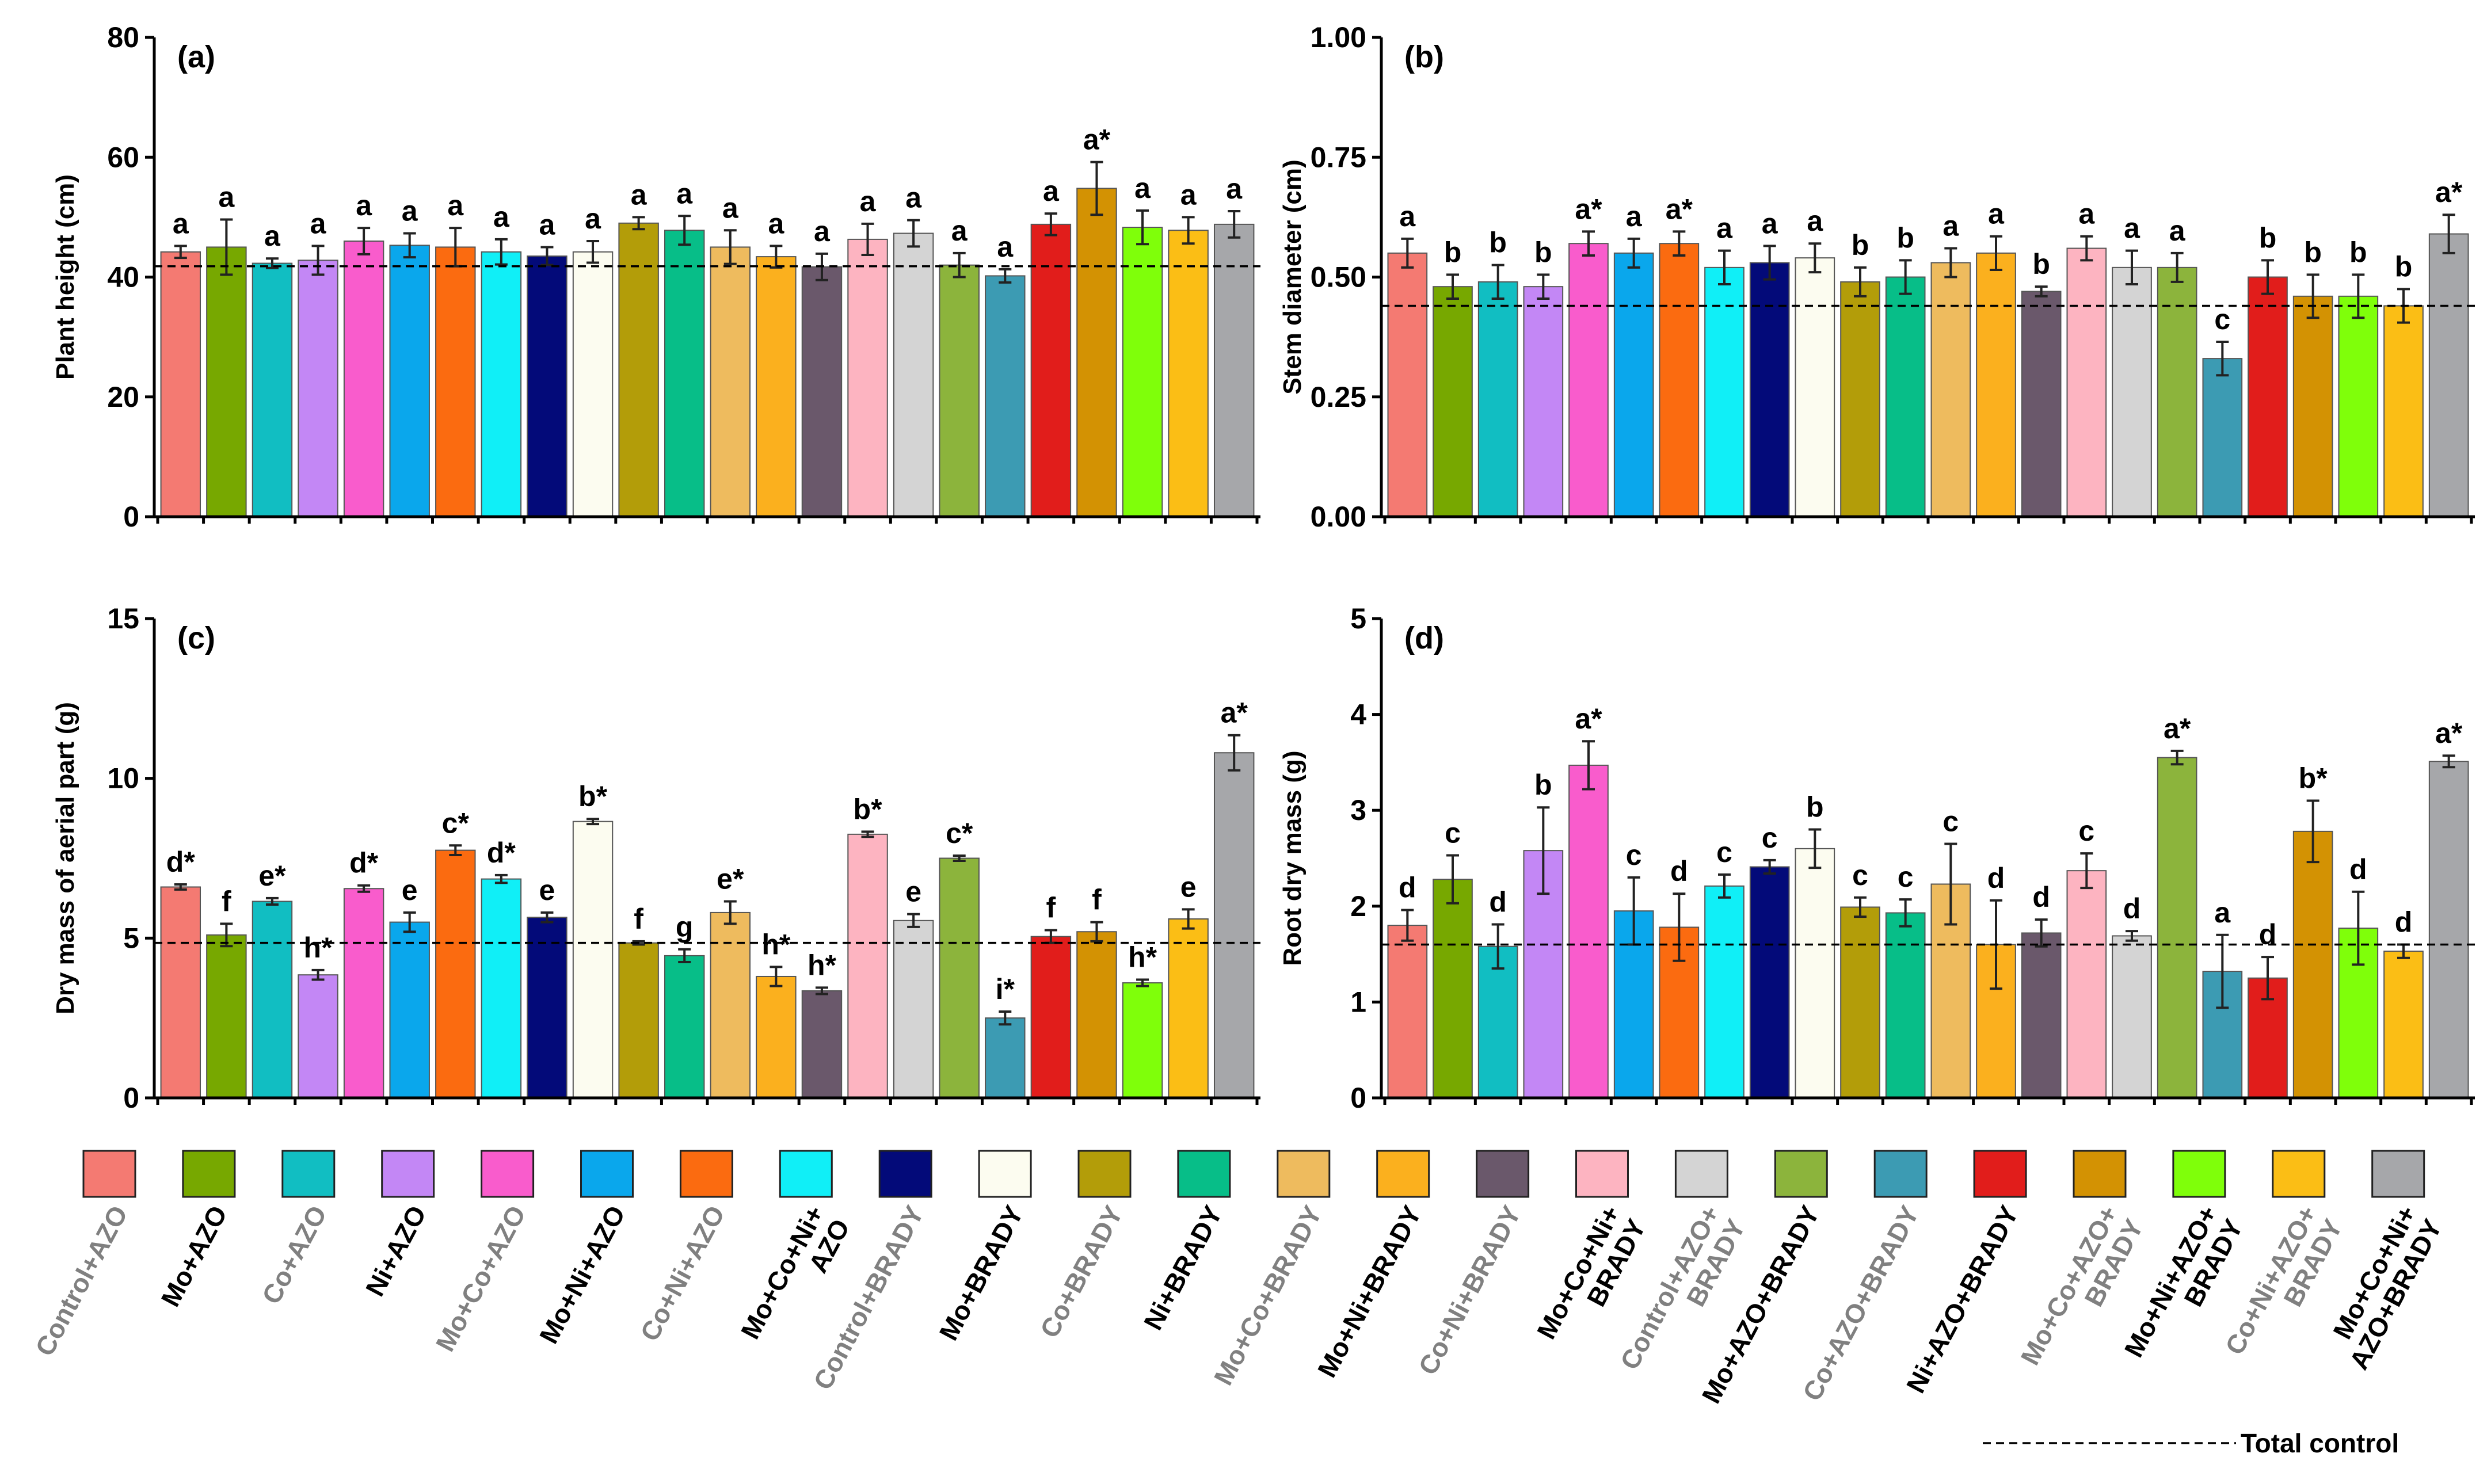  I want to click on y-tick-label: 0.00, so click(1339, 517).